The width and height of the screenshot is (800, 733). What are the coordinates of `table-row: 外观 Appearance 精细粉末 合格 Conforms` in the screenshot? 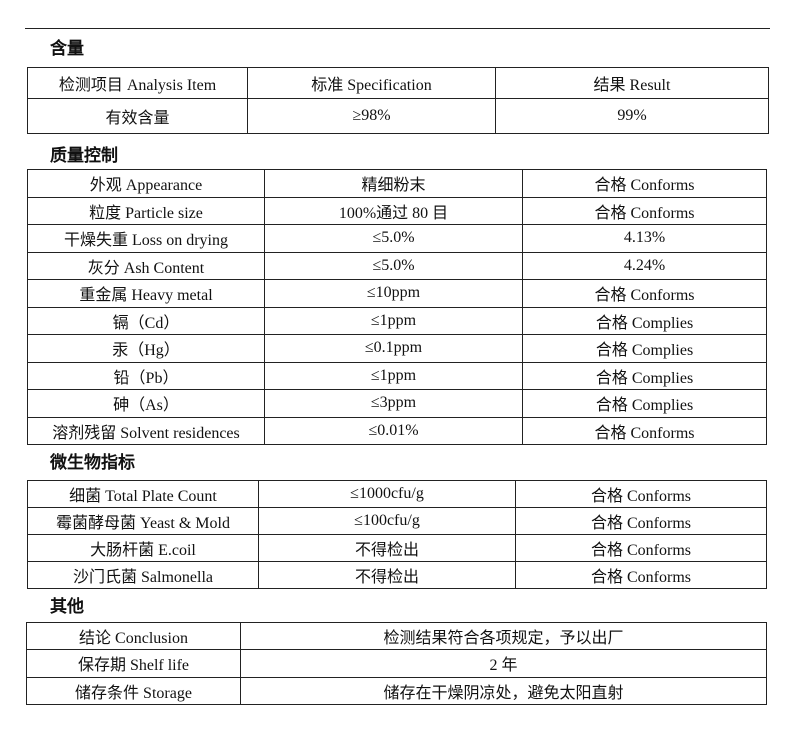 It's located at (397, 183).